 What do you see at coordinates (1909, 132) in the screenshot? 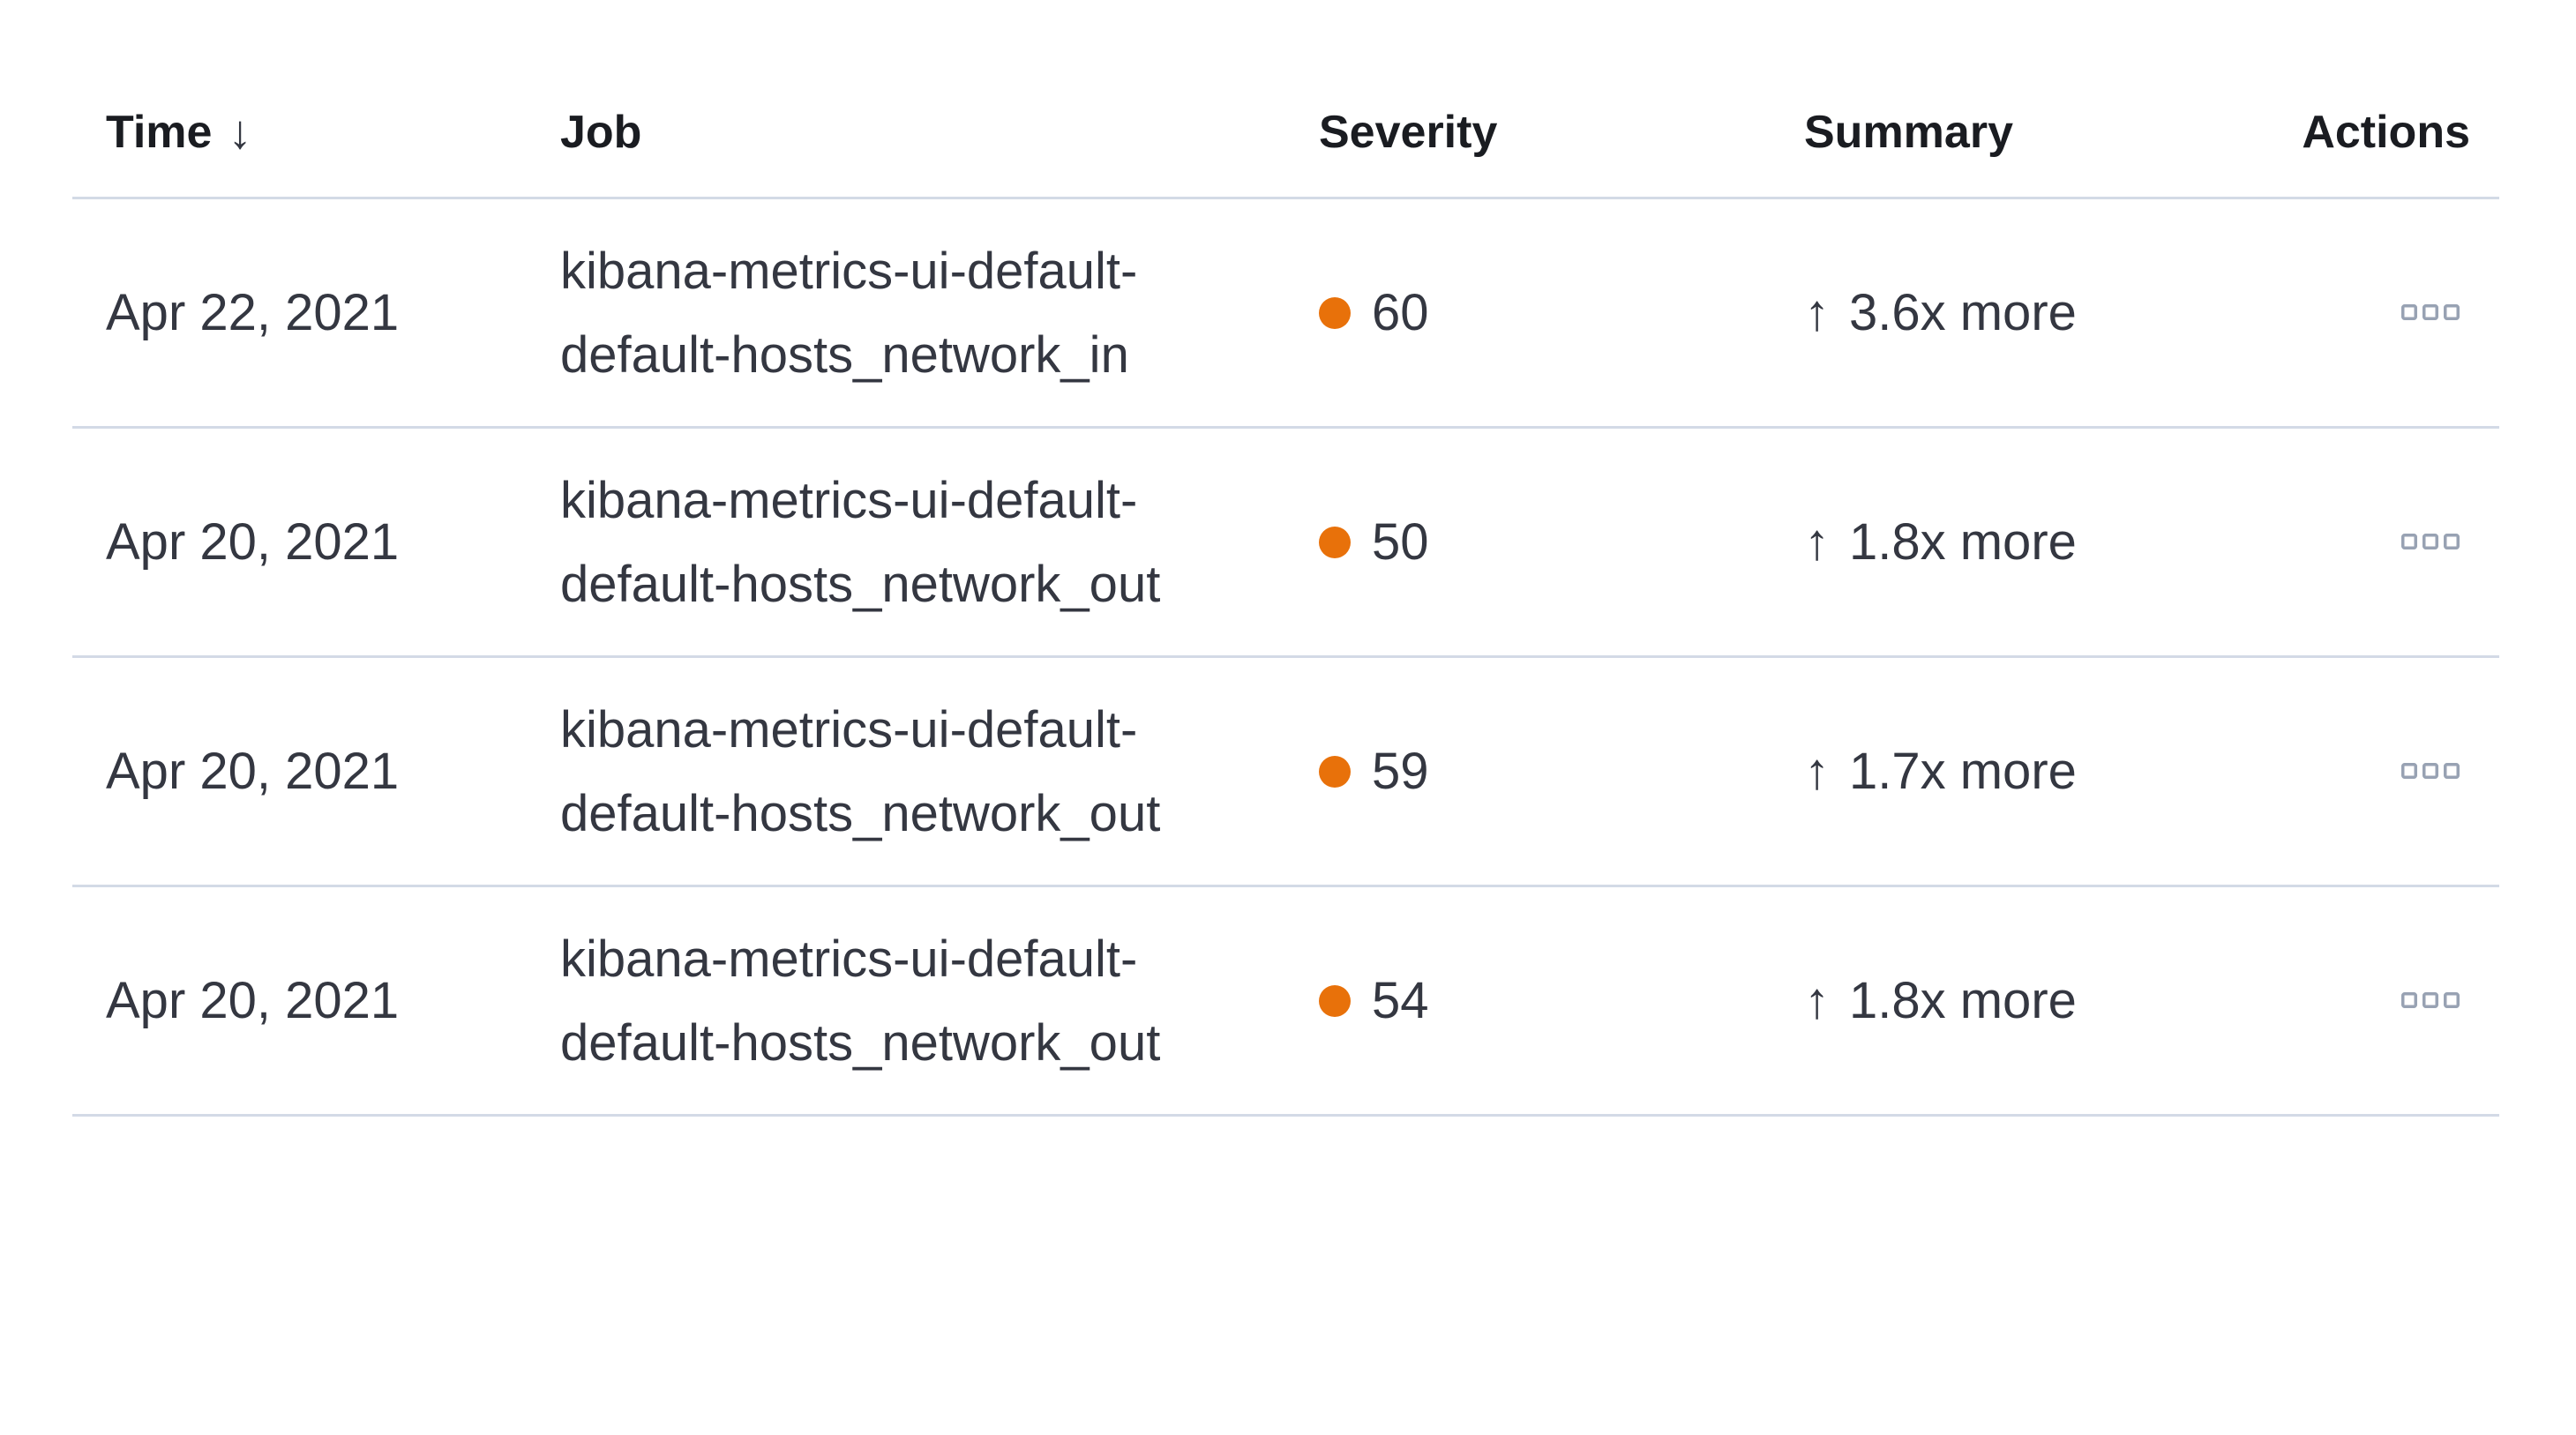
I see `column-header-summary-label: Summary` at bounding box center [1909, 132].